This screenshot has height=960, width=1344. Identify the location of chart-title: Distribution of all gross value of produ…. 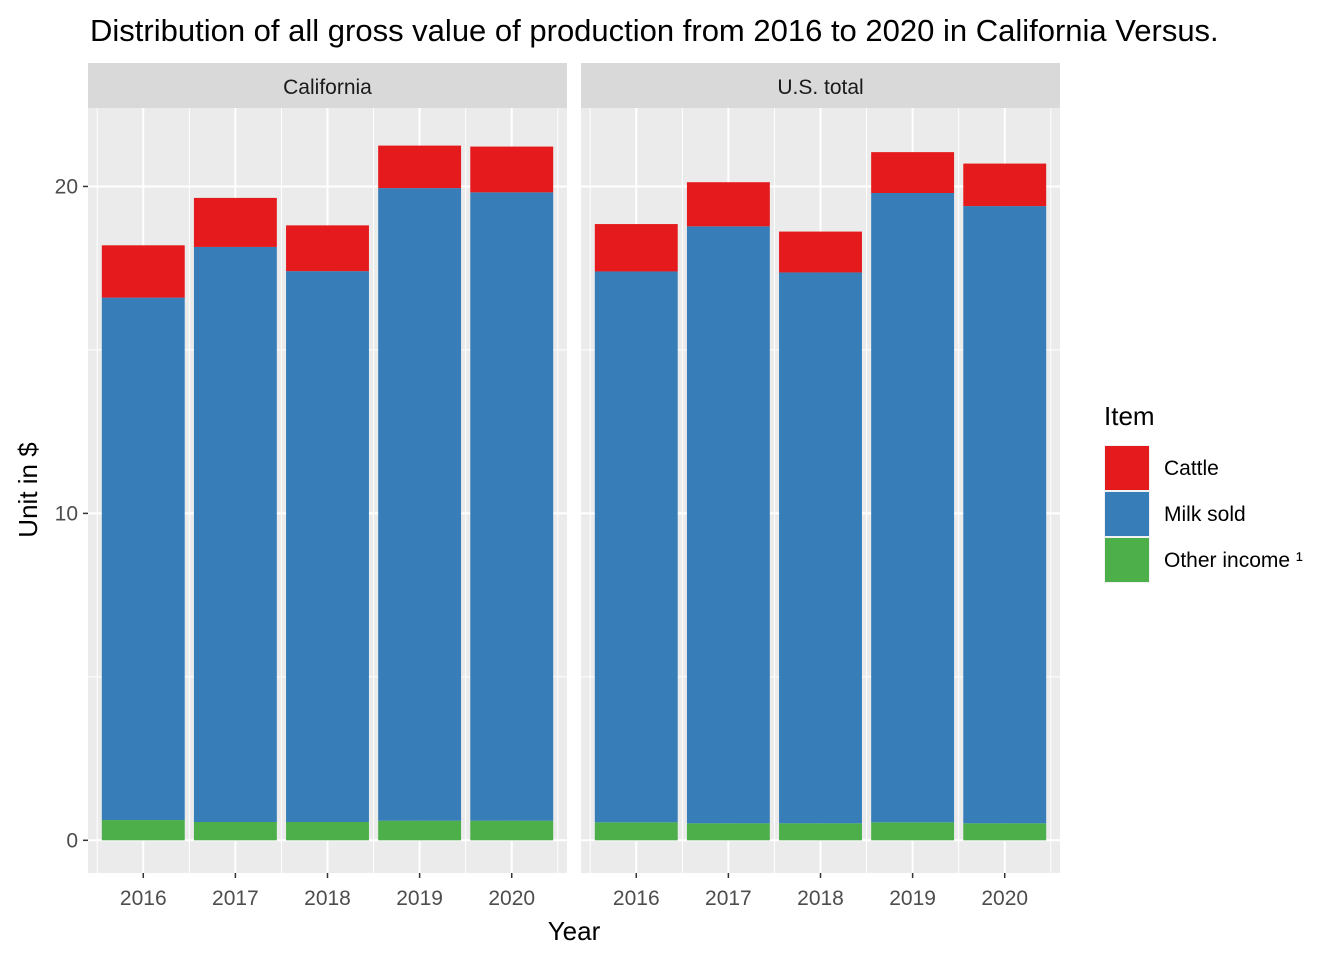
(654, 30).